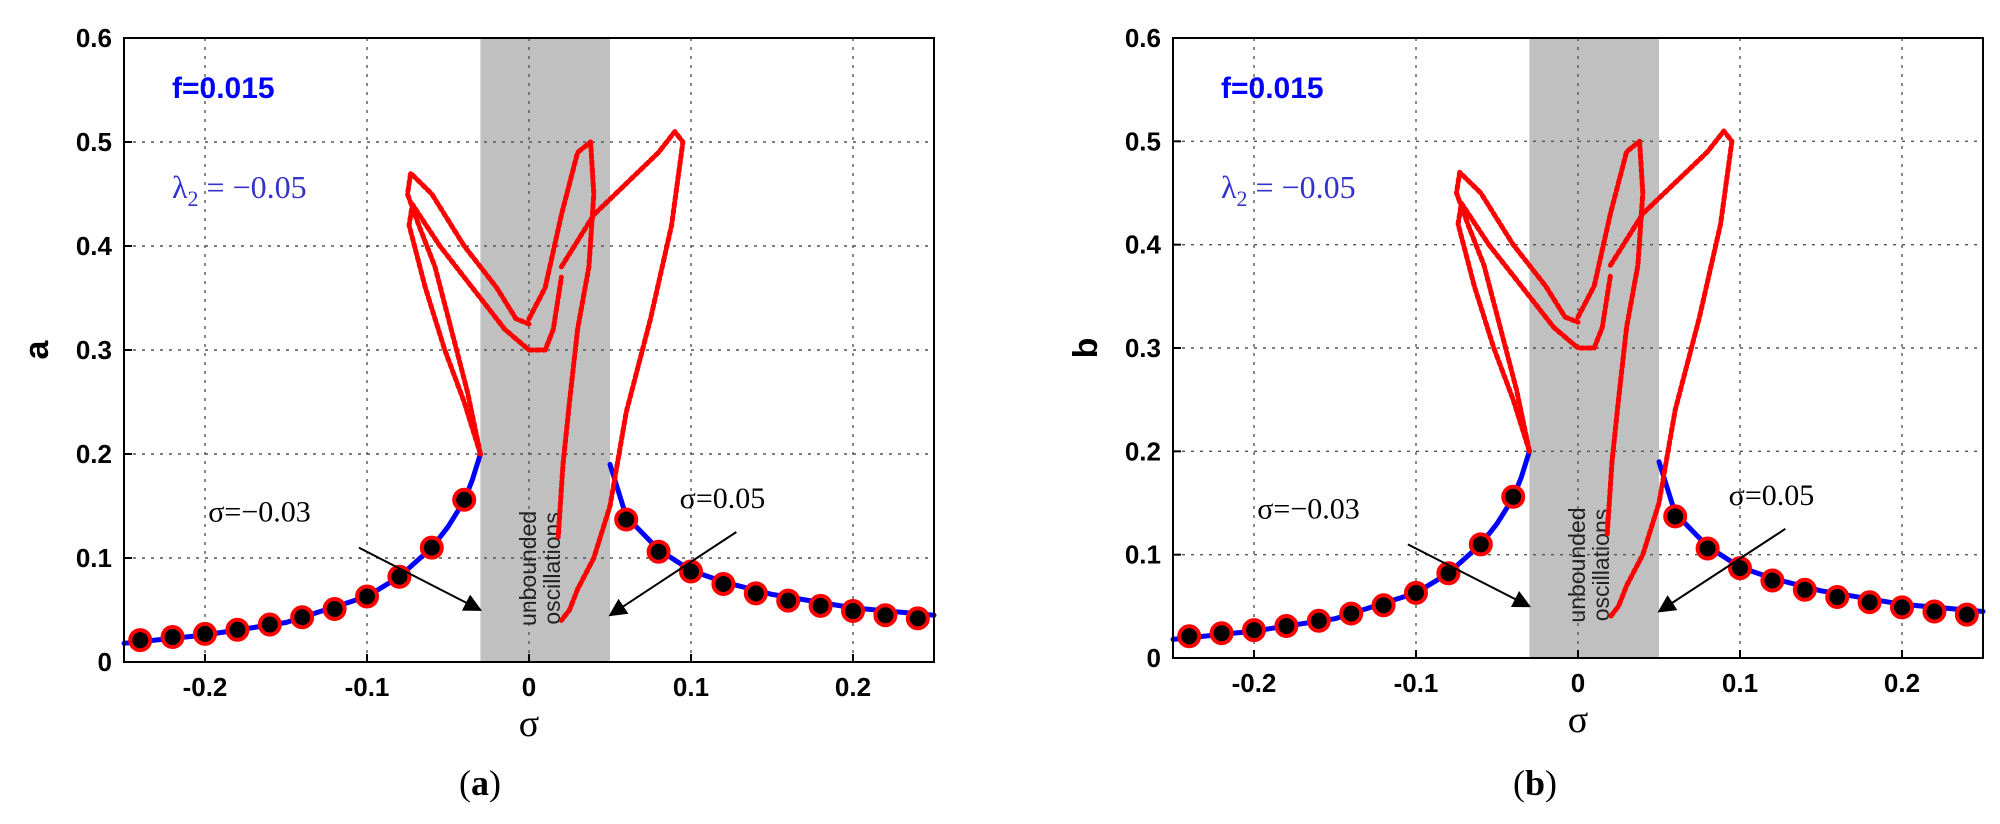  I want to click on band-label-b: unboundedoscillations, so click(1589, 564).